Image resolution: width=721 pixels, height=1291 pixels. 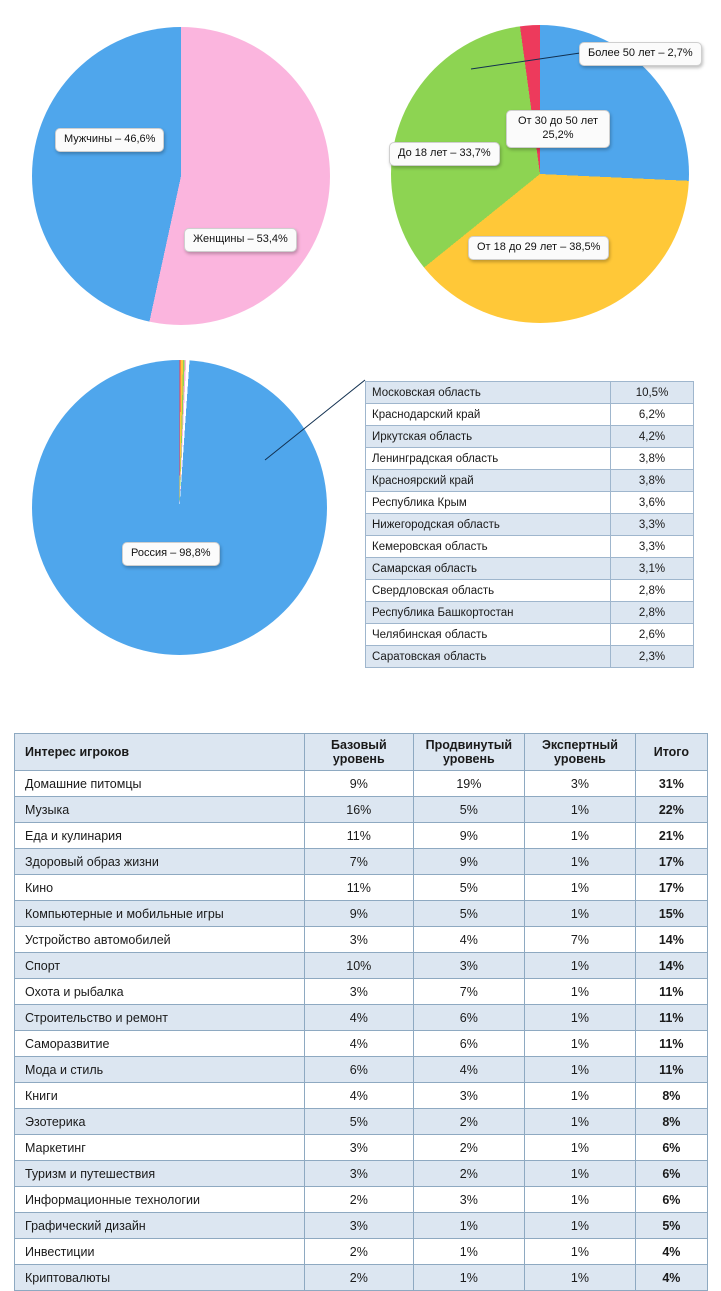 What do you see at coordinates (240, 240) in the screenshot?
I see `gender-label-female: Женщины – 53,4%` at bounding box center [240, 240].